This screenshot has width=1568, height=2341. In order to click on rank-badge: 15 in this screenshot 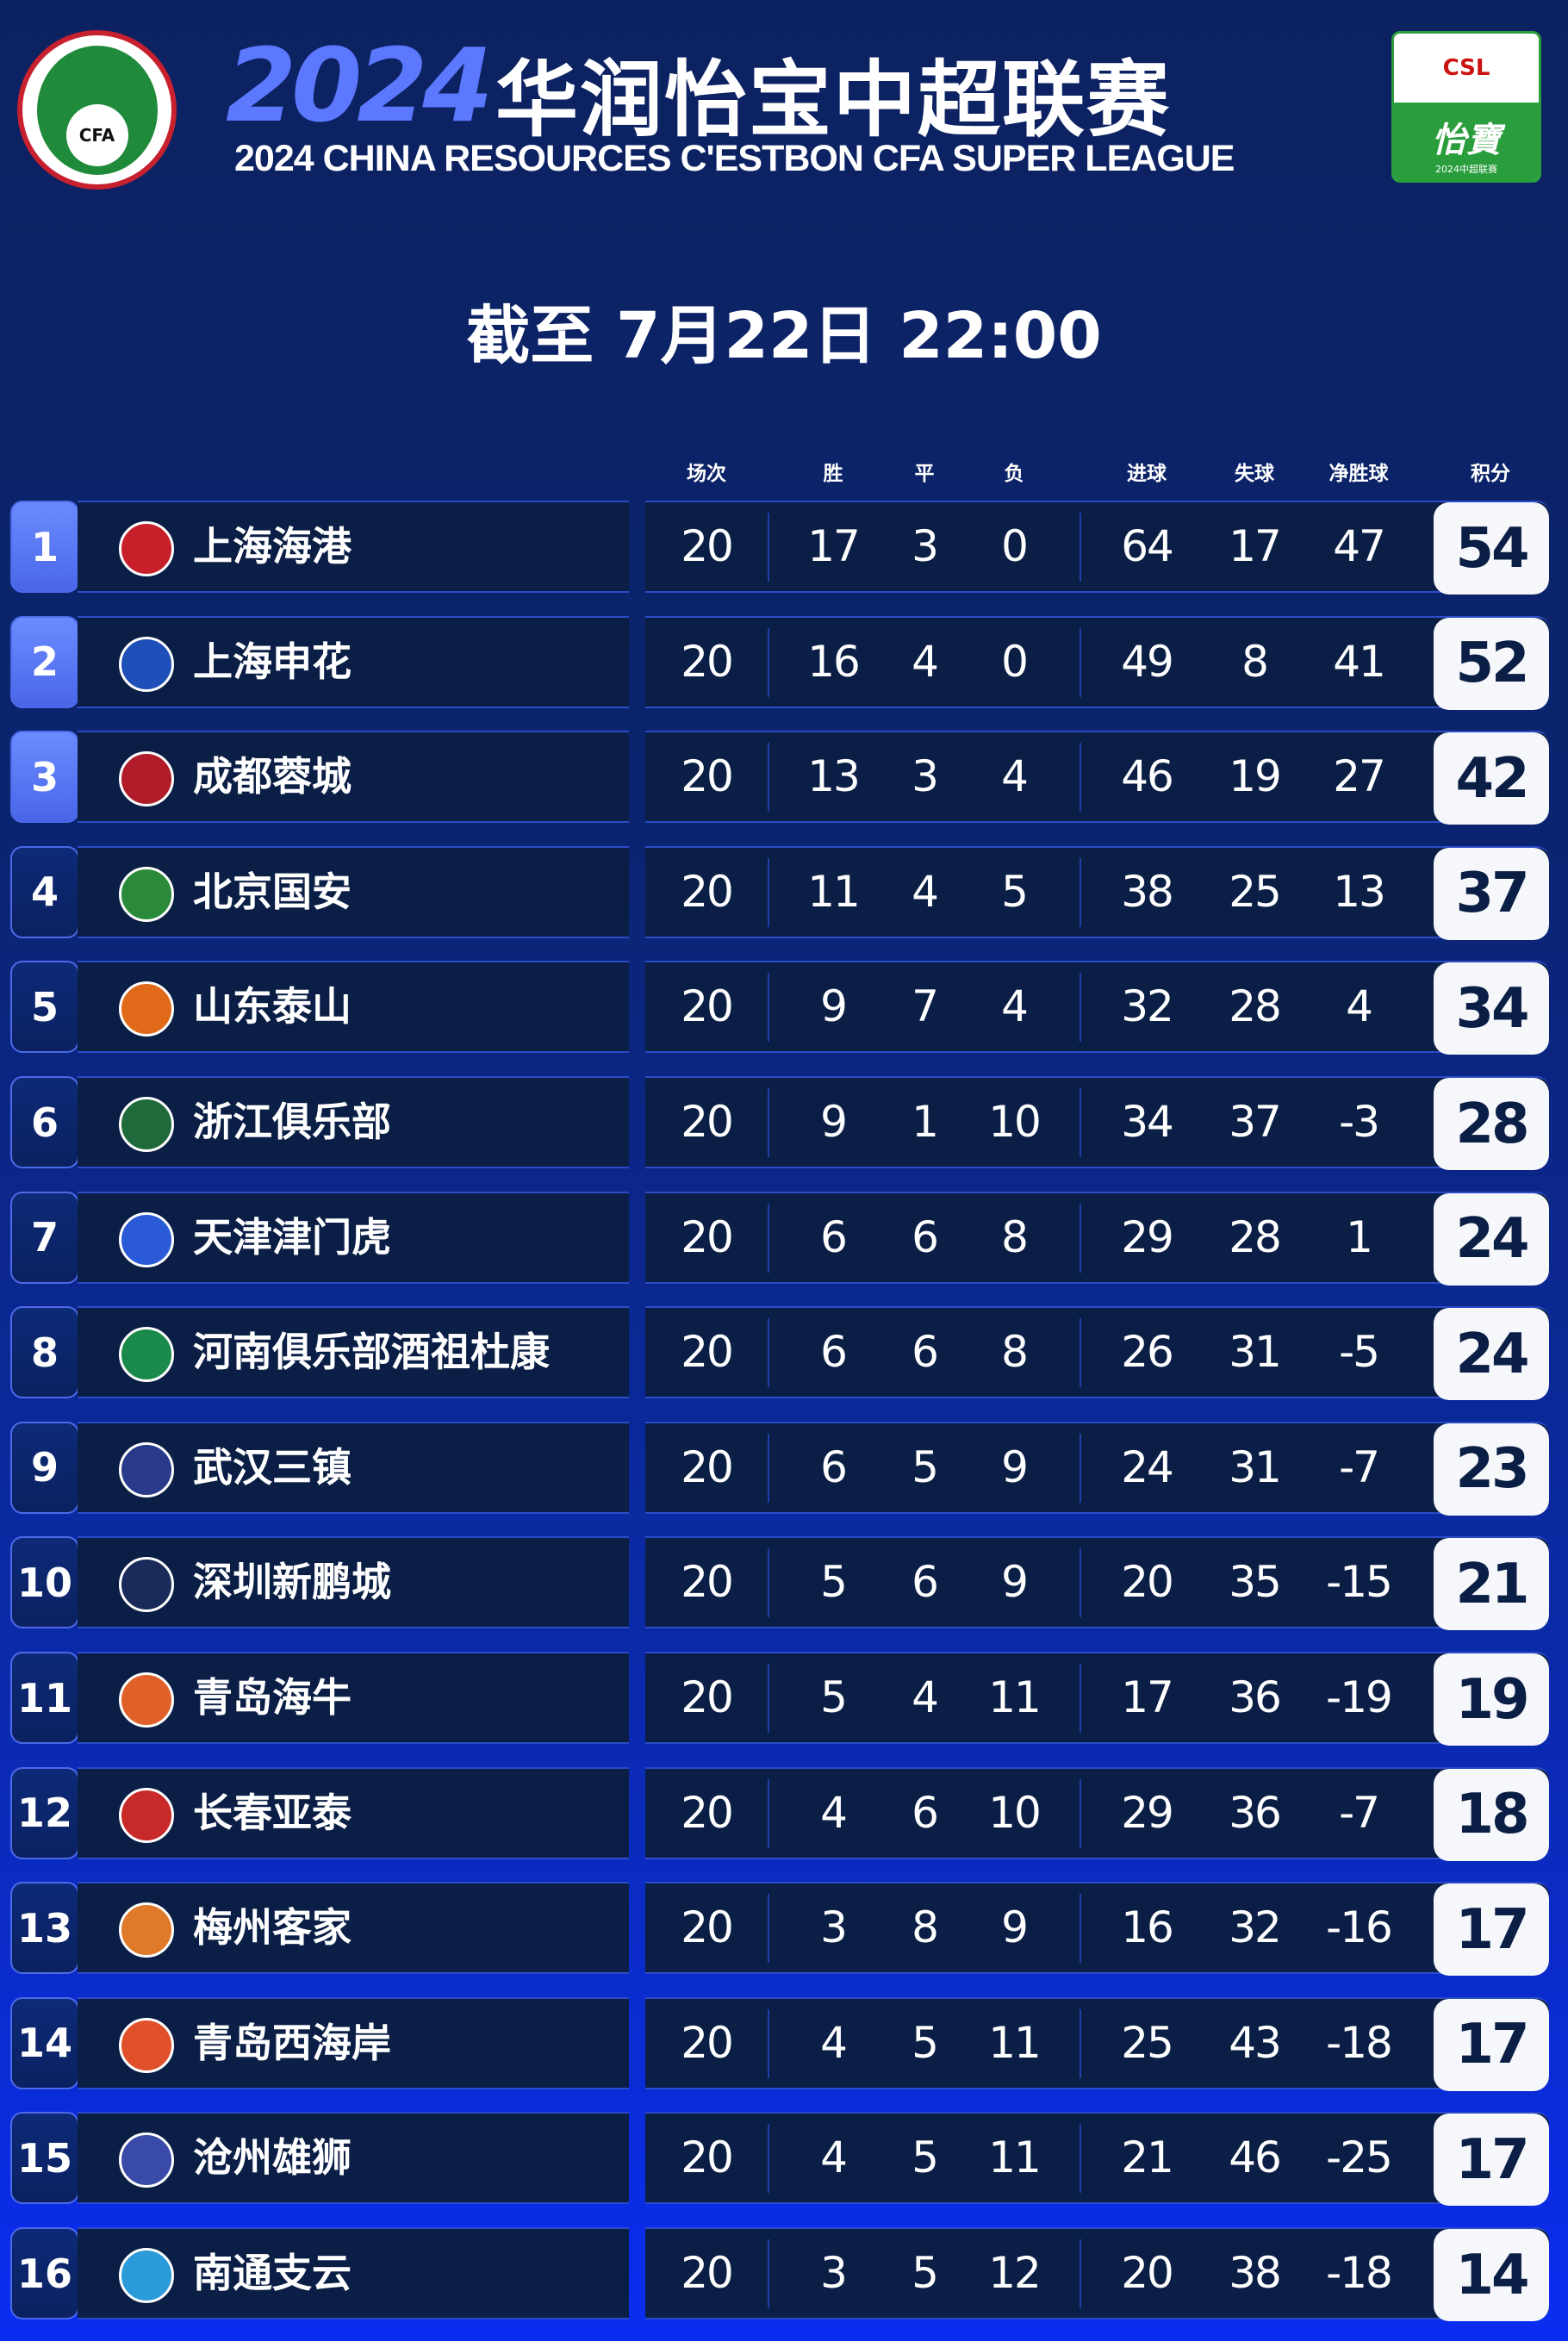, I will do `click(44, 2158)`.